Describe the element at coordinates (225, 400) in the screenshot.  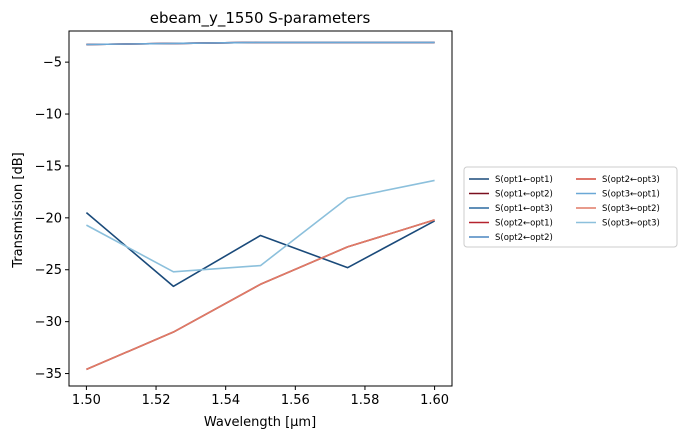
I see `x-tick-label: 1.54` at that location.